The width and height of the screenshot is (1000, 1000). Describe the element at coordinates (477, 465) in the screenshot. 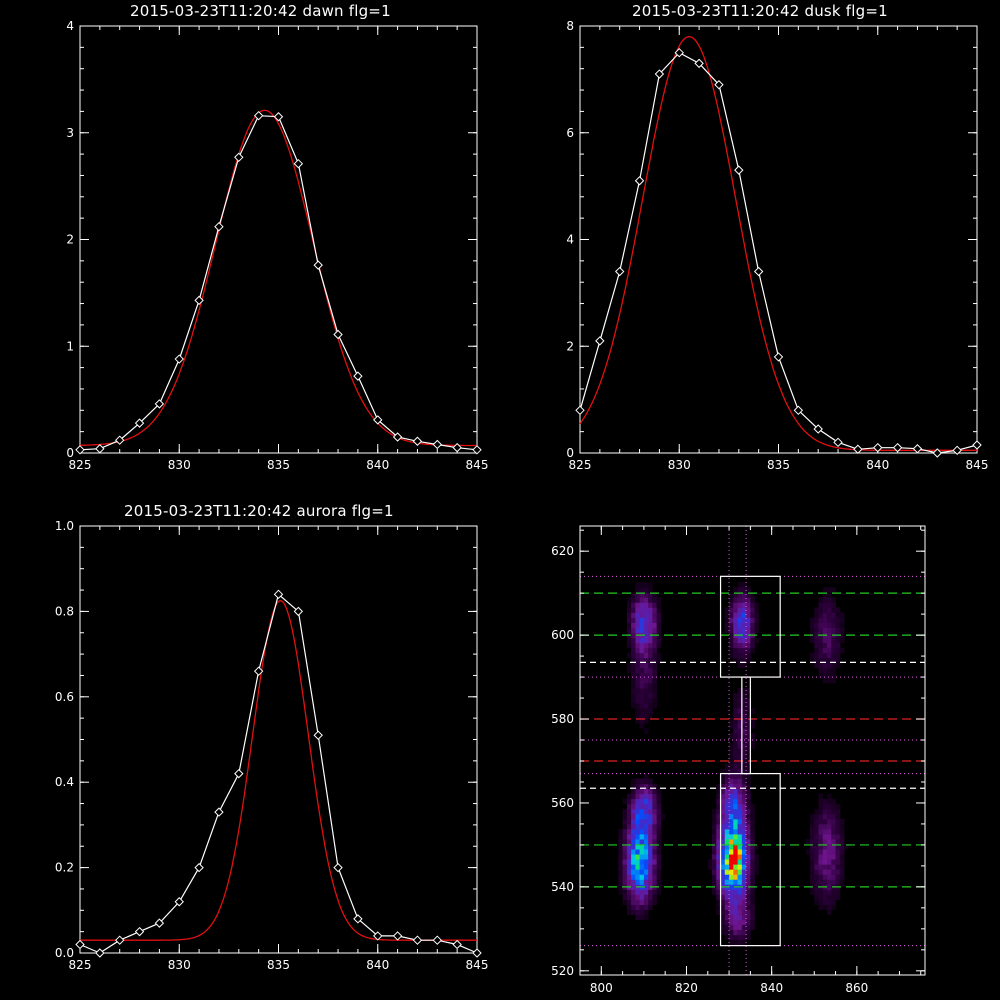

I see `x-tick-label: 845` at that location.